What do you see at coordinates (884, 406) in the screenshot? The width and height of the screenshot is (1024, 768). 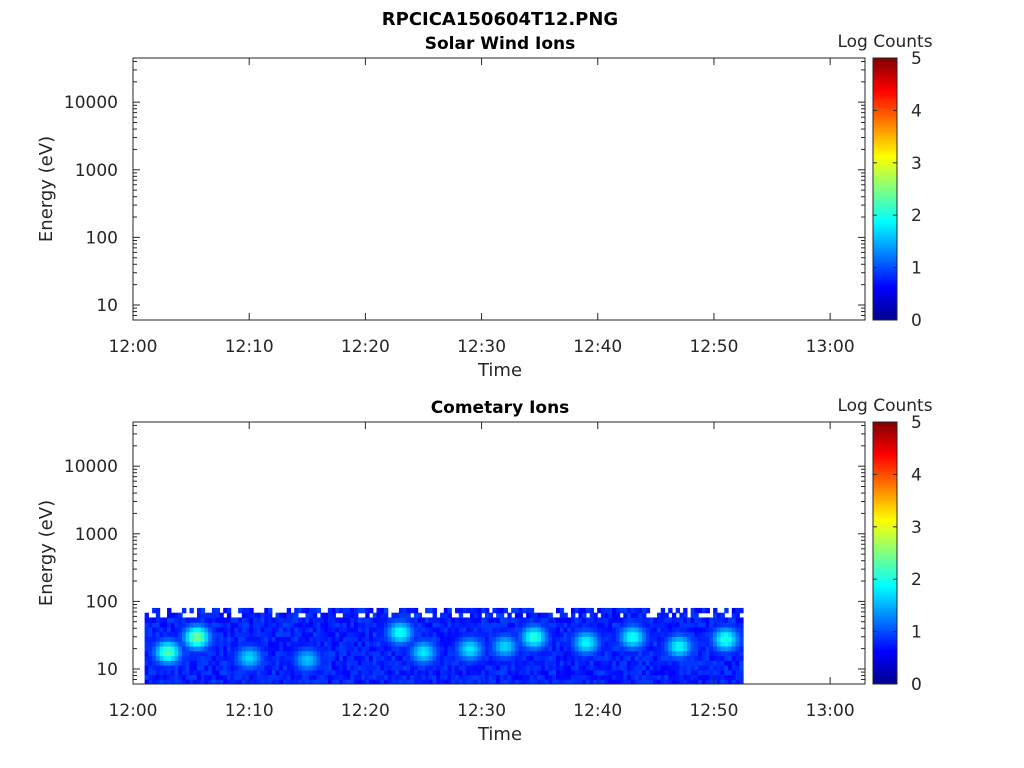 I see `colorbar-label: Log Counts` at bounding box center [884, 406].